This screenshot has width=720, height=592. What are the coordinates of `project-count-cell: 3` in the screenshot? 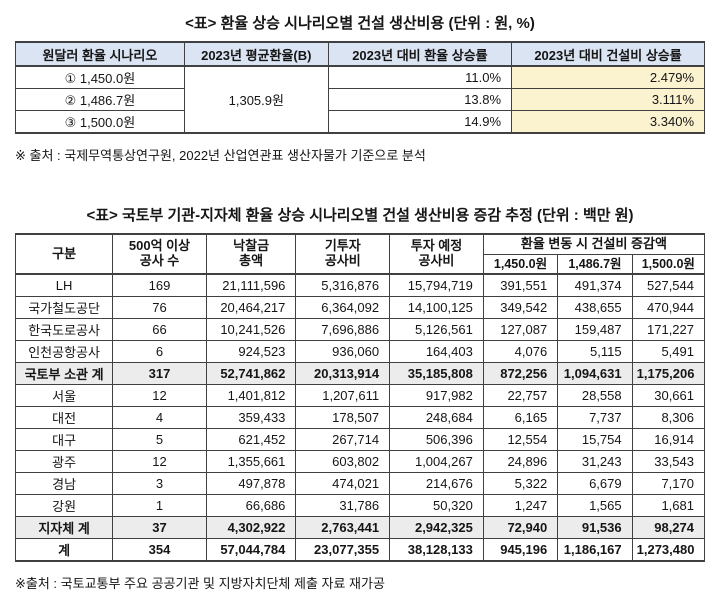 It's located at (159, 483).